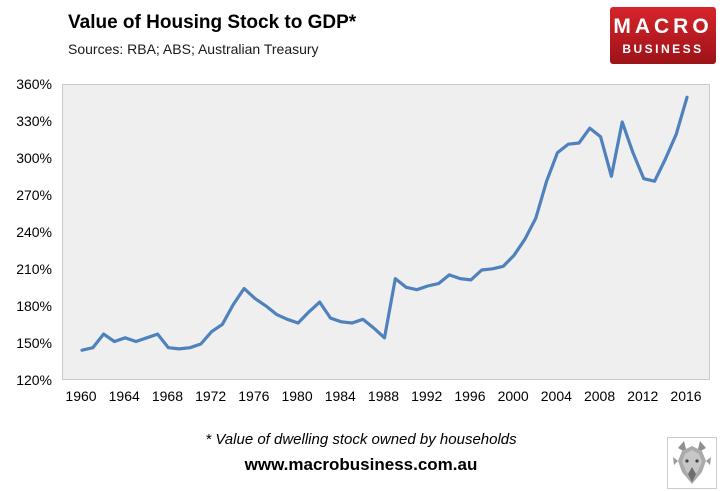  Describe the element at coordinates (211, 396) in the screenshot. I see `x-tick-label: 1972` at that location.